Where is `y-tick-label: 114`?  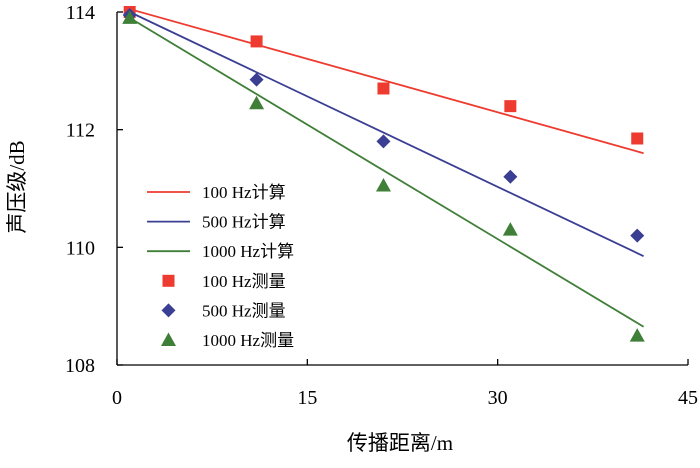
y-tick-label: 114 is located at coordinates (80, 13).